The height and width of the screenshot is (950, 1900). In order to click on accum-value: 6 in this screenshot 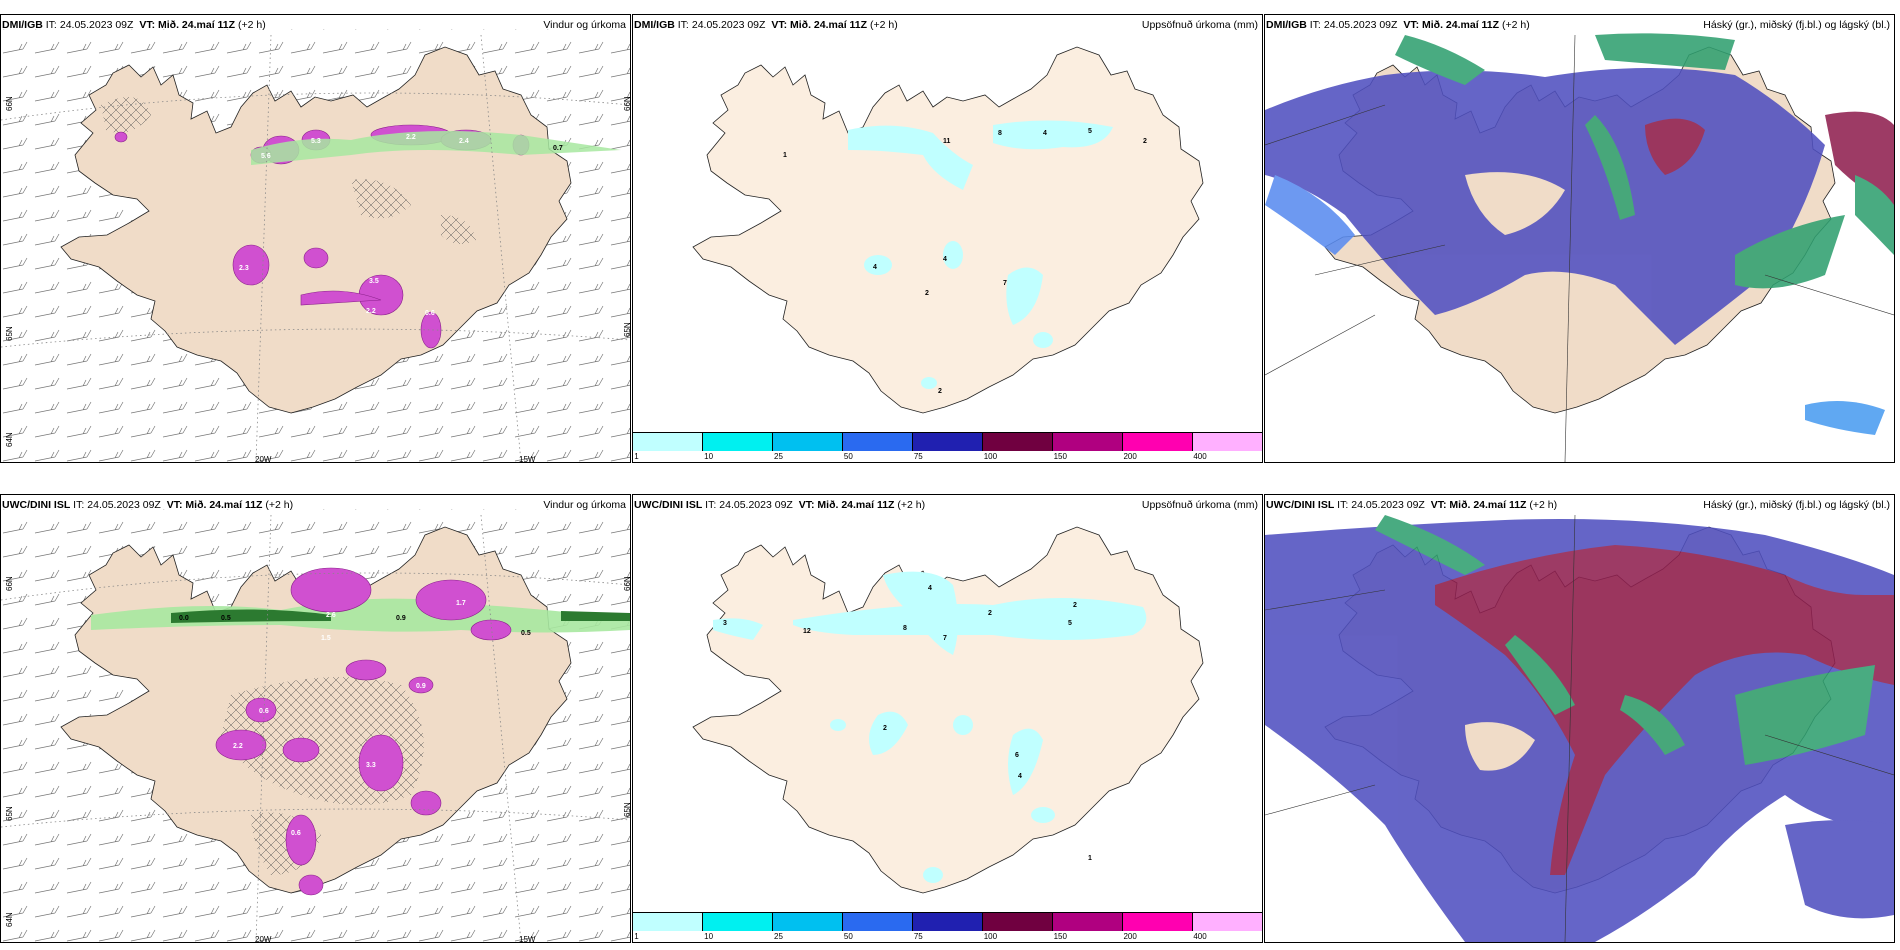, I will do `click(1017, 755)`.